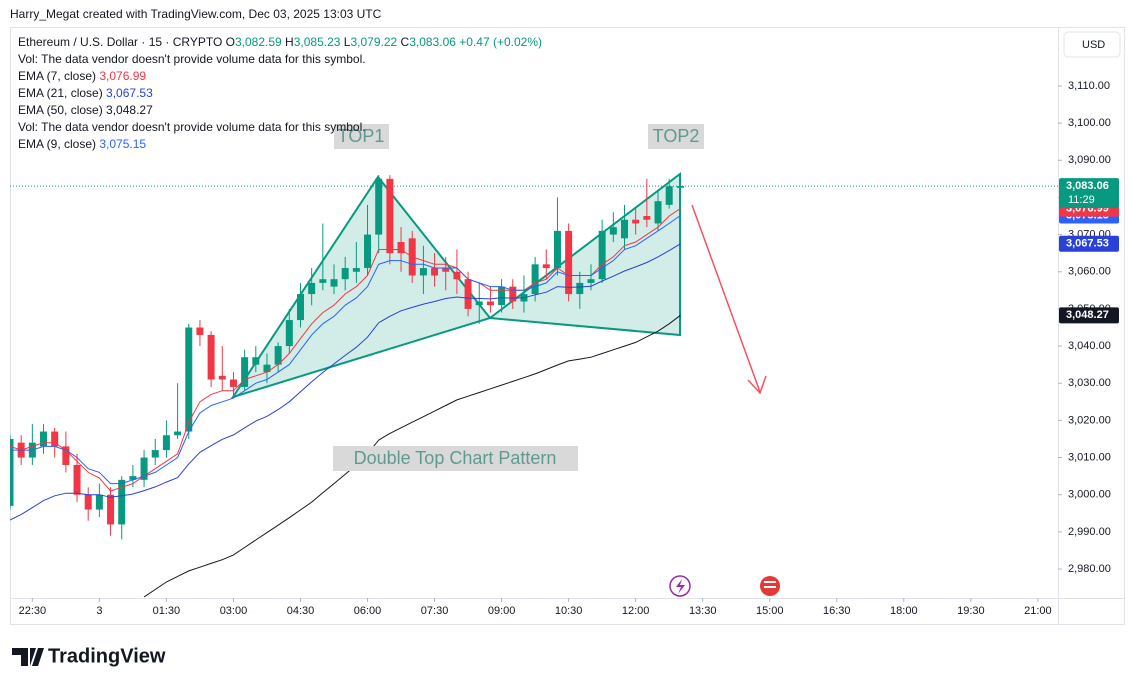 The image size is (1135, 686). I want to click on legend-name: EMA (50, close), so click(60, 110).